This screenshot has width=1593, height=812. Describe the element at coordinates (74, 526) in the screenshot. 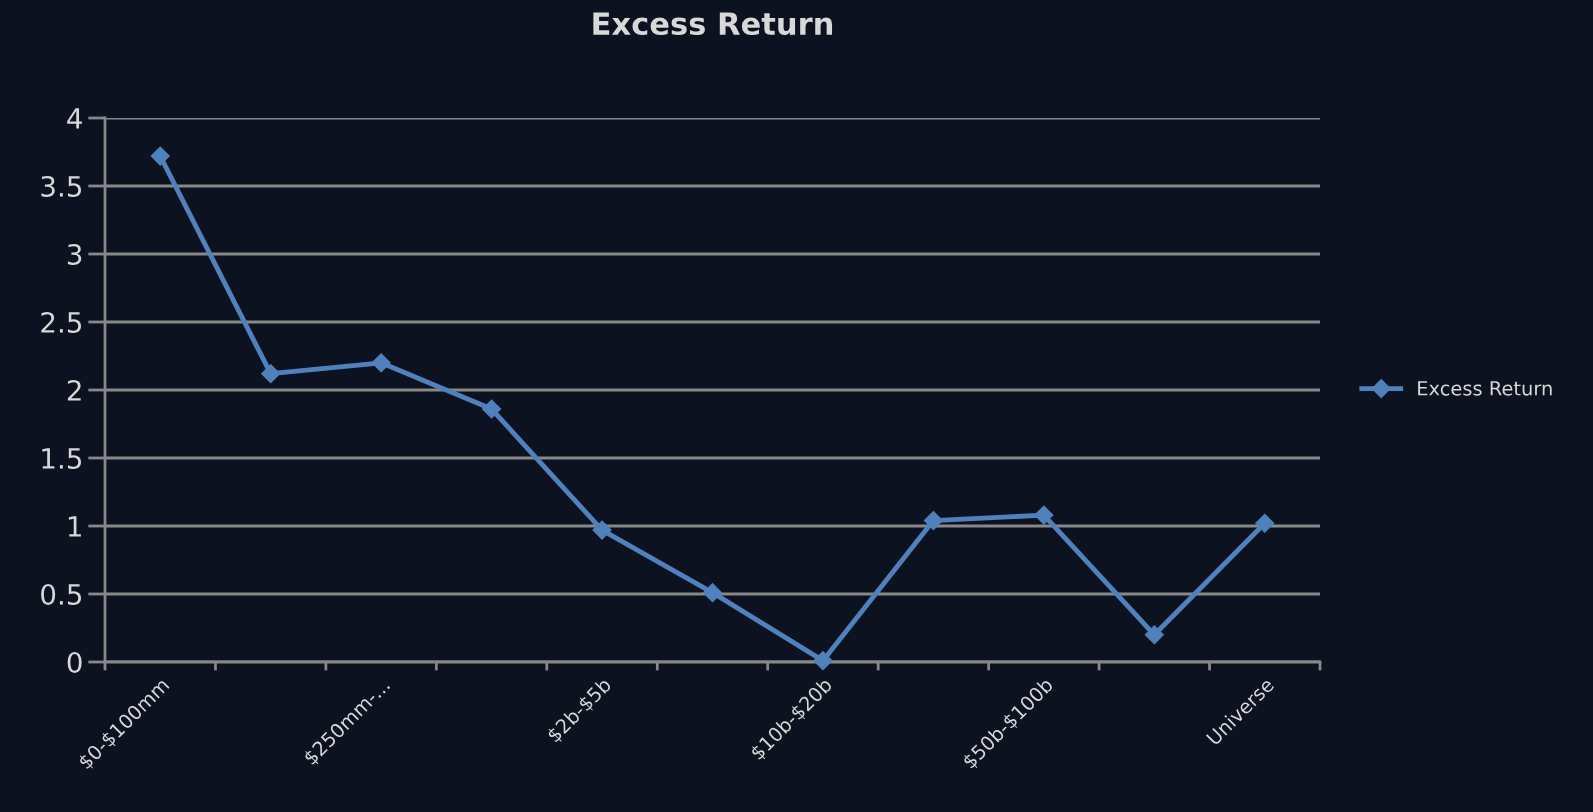

I see `y-tick-label: 1` at that location.